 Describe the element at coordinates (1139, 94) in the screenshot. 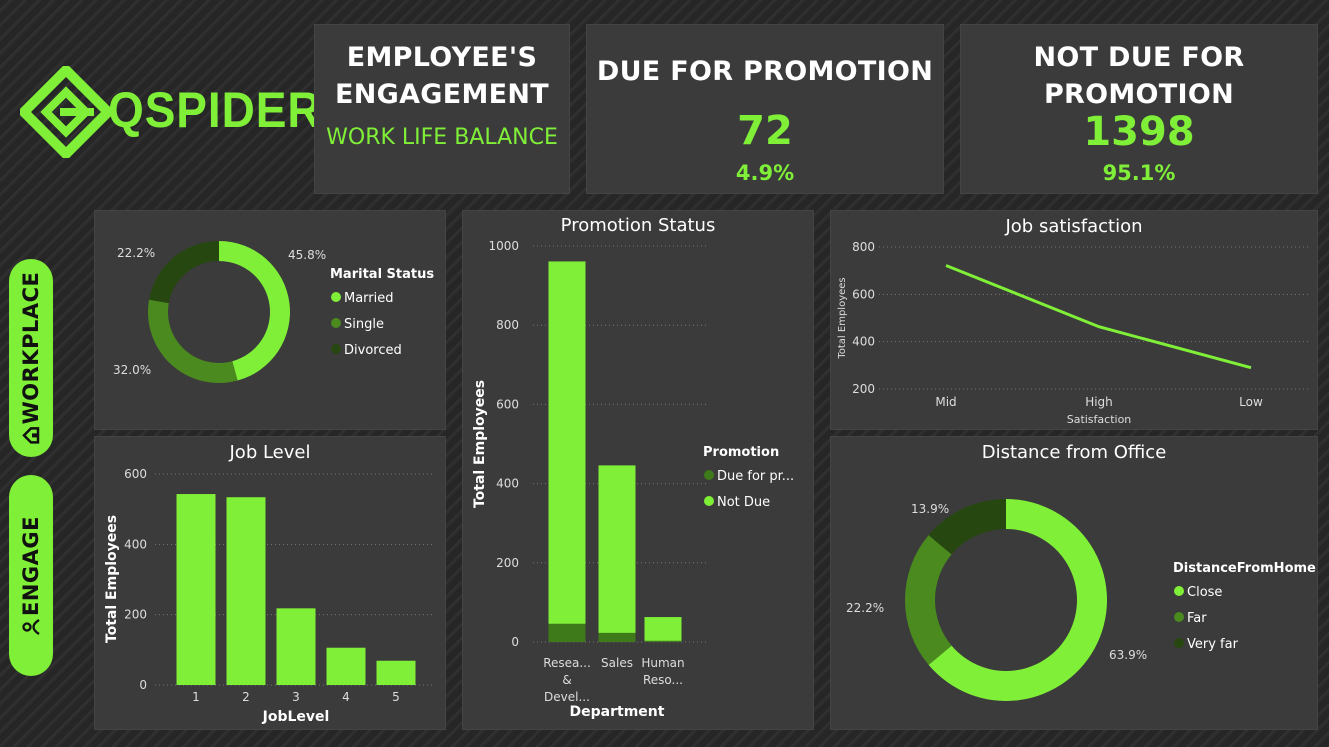

I see `kpi-notdue-title-2: PROMOTION` at that location.